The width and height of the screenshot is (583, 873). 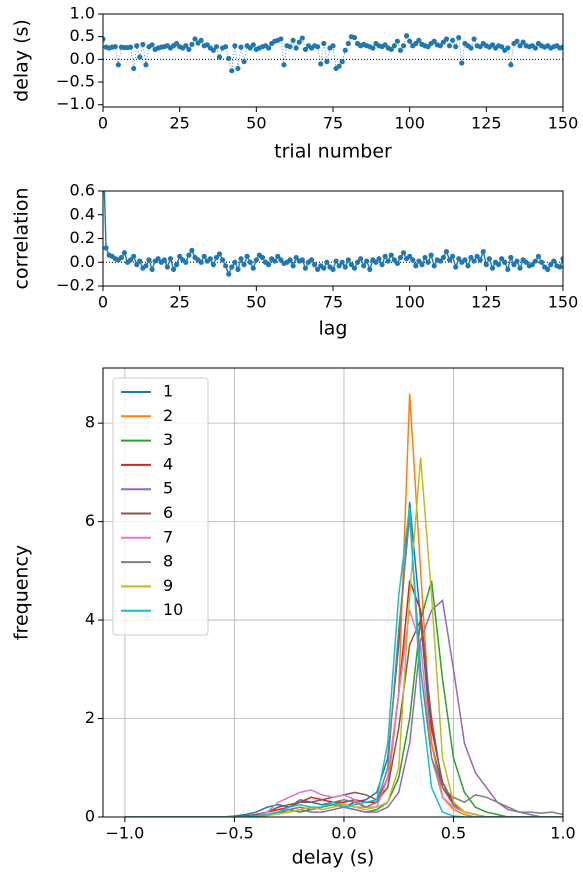 I want to click on x-tick-label: 25, so click(x=179, y=123).